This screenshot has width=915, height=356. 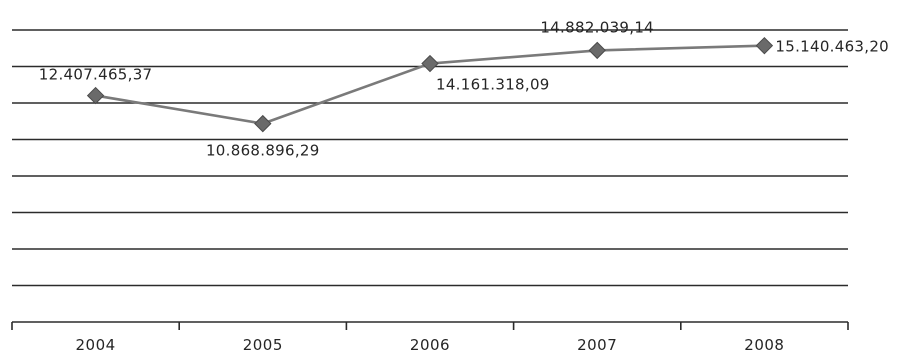 I want to click on x-tick-label: 2007, so click(x=597, y=345).